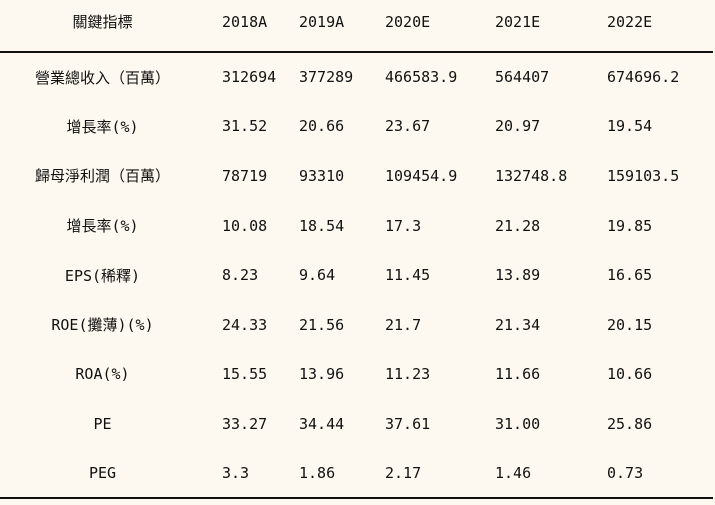  I want to click on value-cell: 19.85, so click(630, 225).